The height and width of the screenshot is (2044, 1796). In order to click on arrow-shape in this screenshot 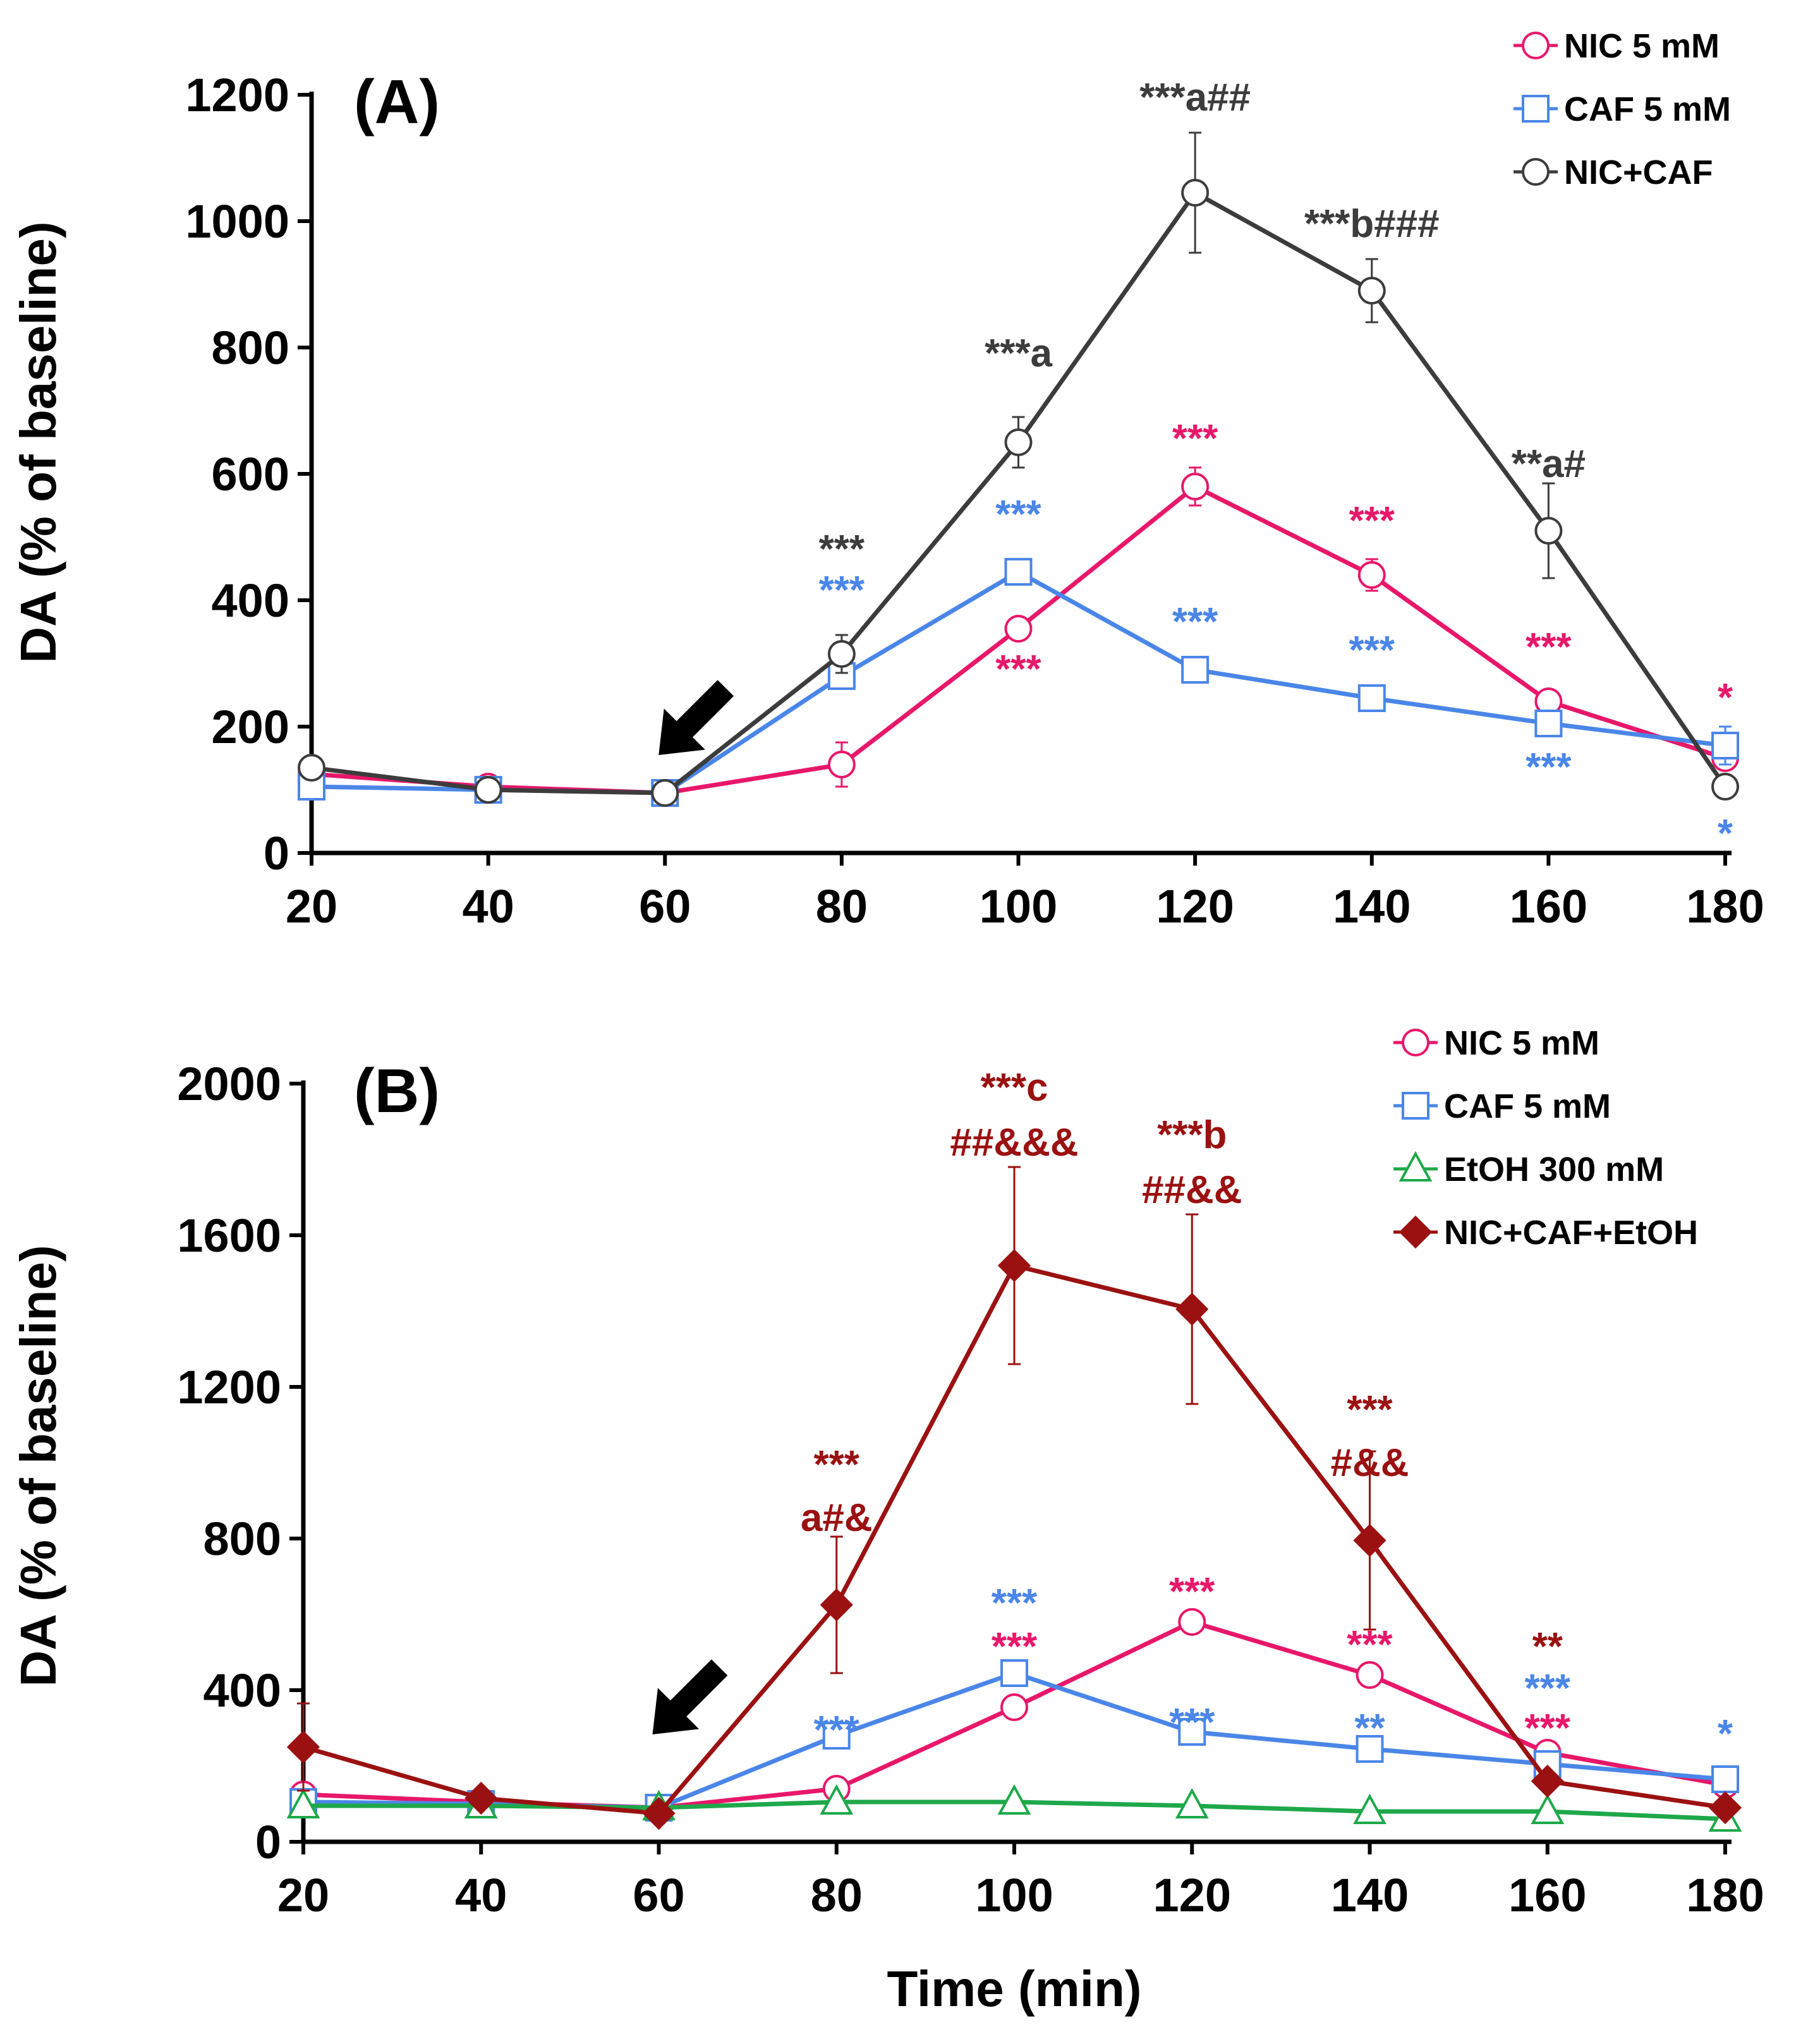, I will do `click(696, 717)`.